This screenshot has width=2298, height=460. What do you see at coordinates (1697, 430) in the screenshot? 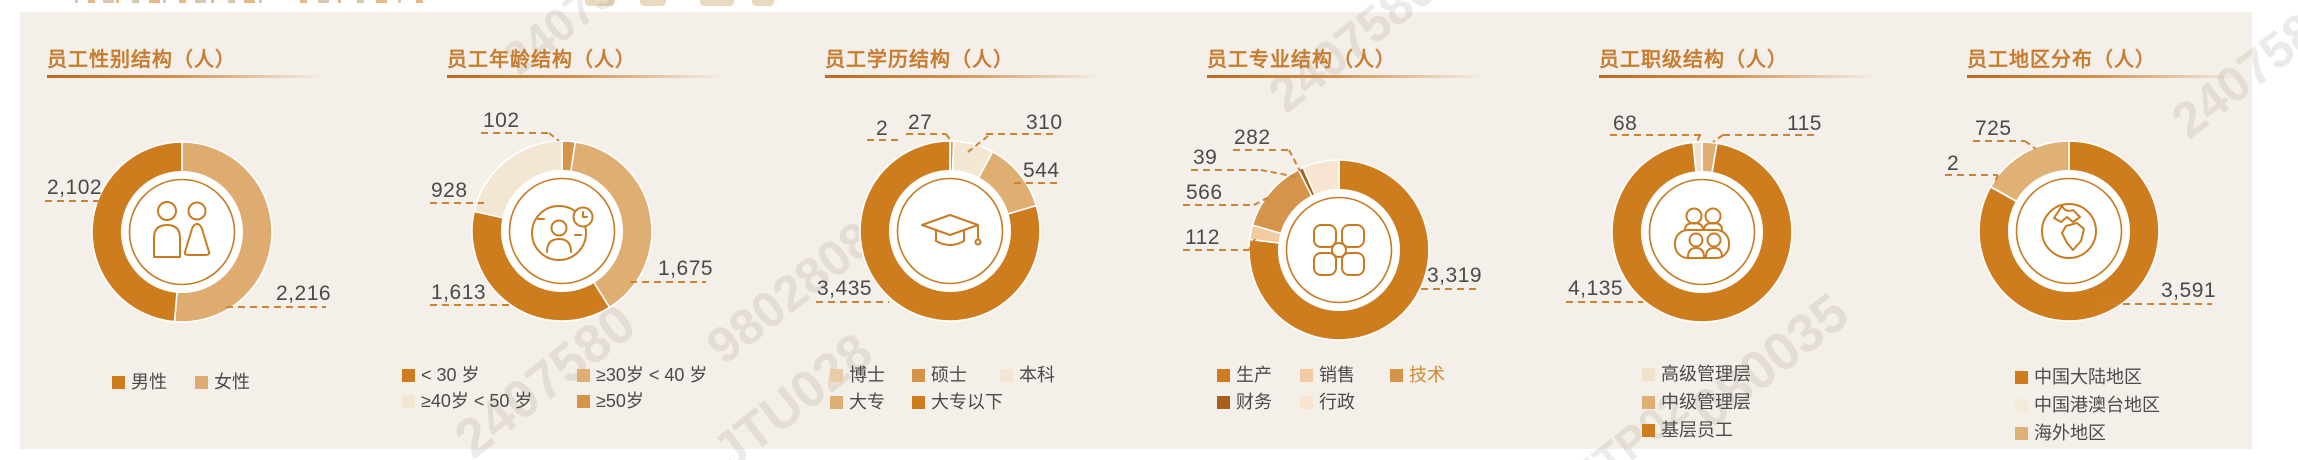
I see `legend-label: 基层员工` at bounding box center [1697, 430].